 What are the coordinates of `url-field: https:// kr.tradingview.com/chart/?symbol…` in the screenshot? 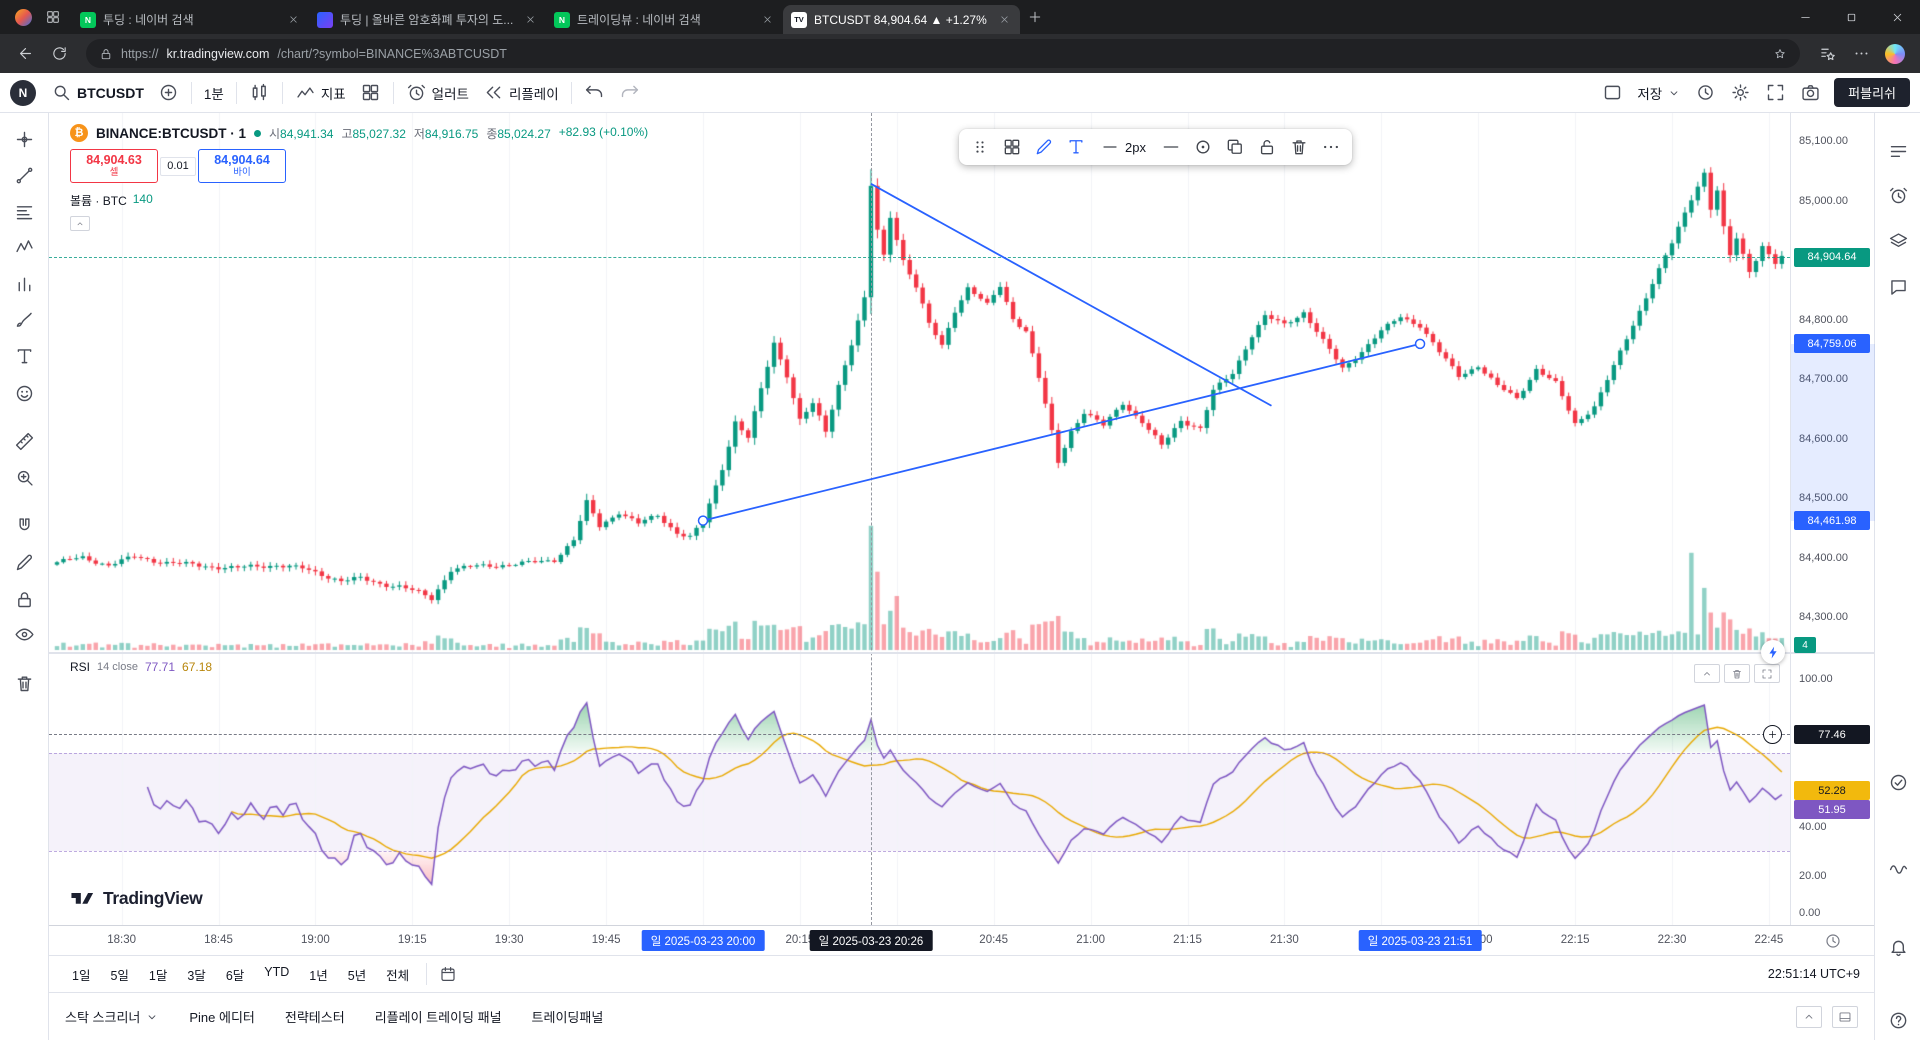 It's located at (943, 53).